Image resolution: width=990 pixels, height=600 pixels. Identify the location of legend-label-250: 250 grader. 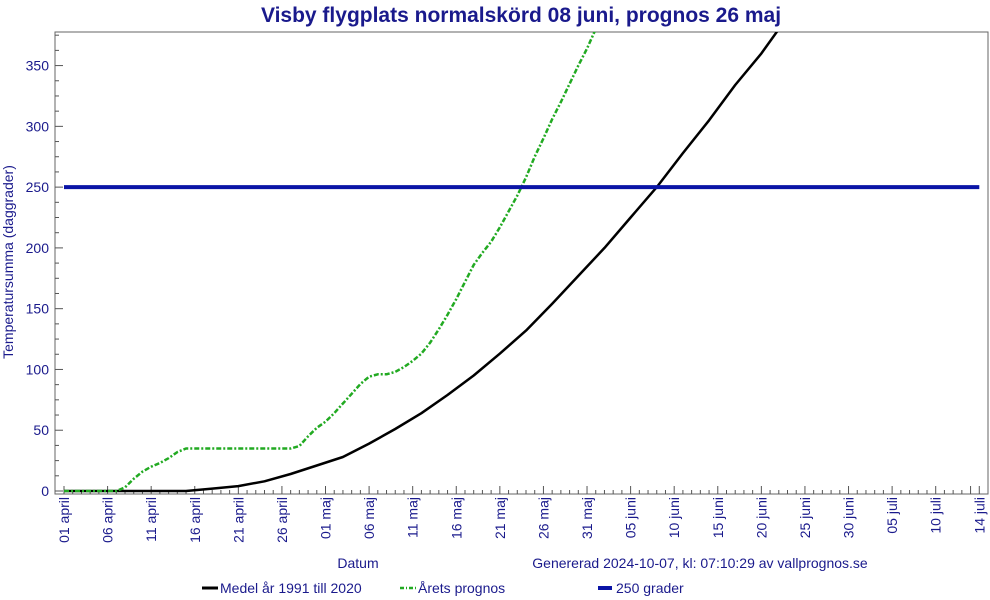
(650, 588).